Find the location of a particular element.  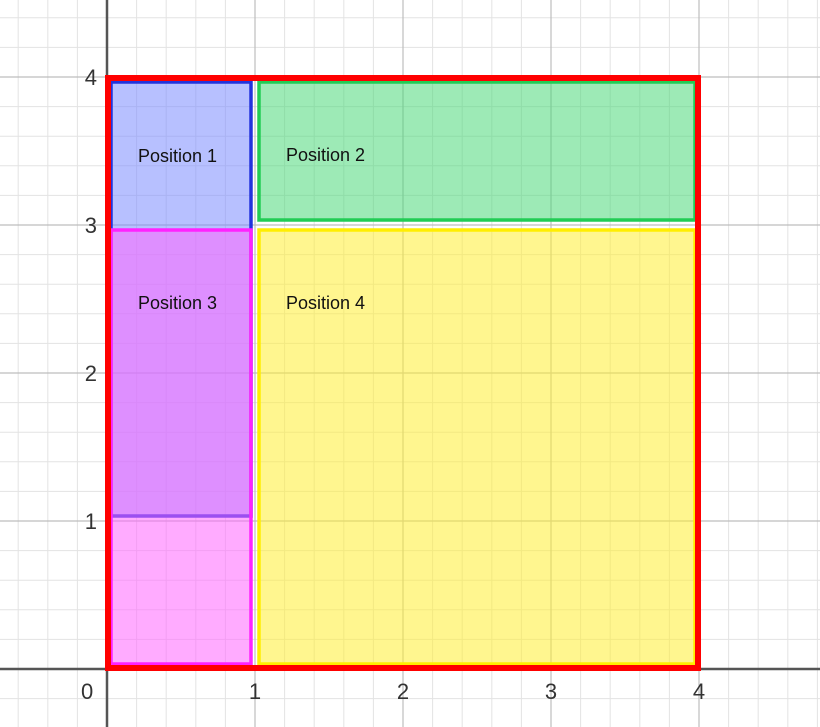

x-tick-label-4: 4 is located at coordinates (699, 691).